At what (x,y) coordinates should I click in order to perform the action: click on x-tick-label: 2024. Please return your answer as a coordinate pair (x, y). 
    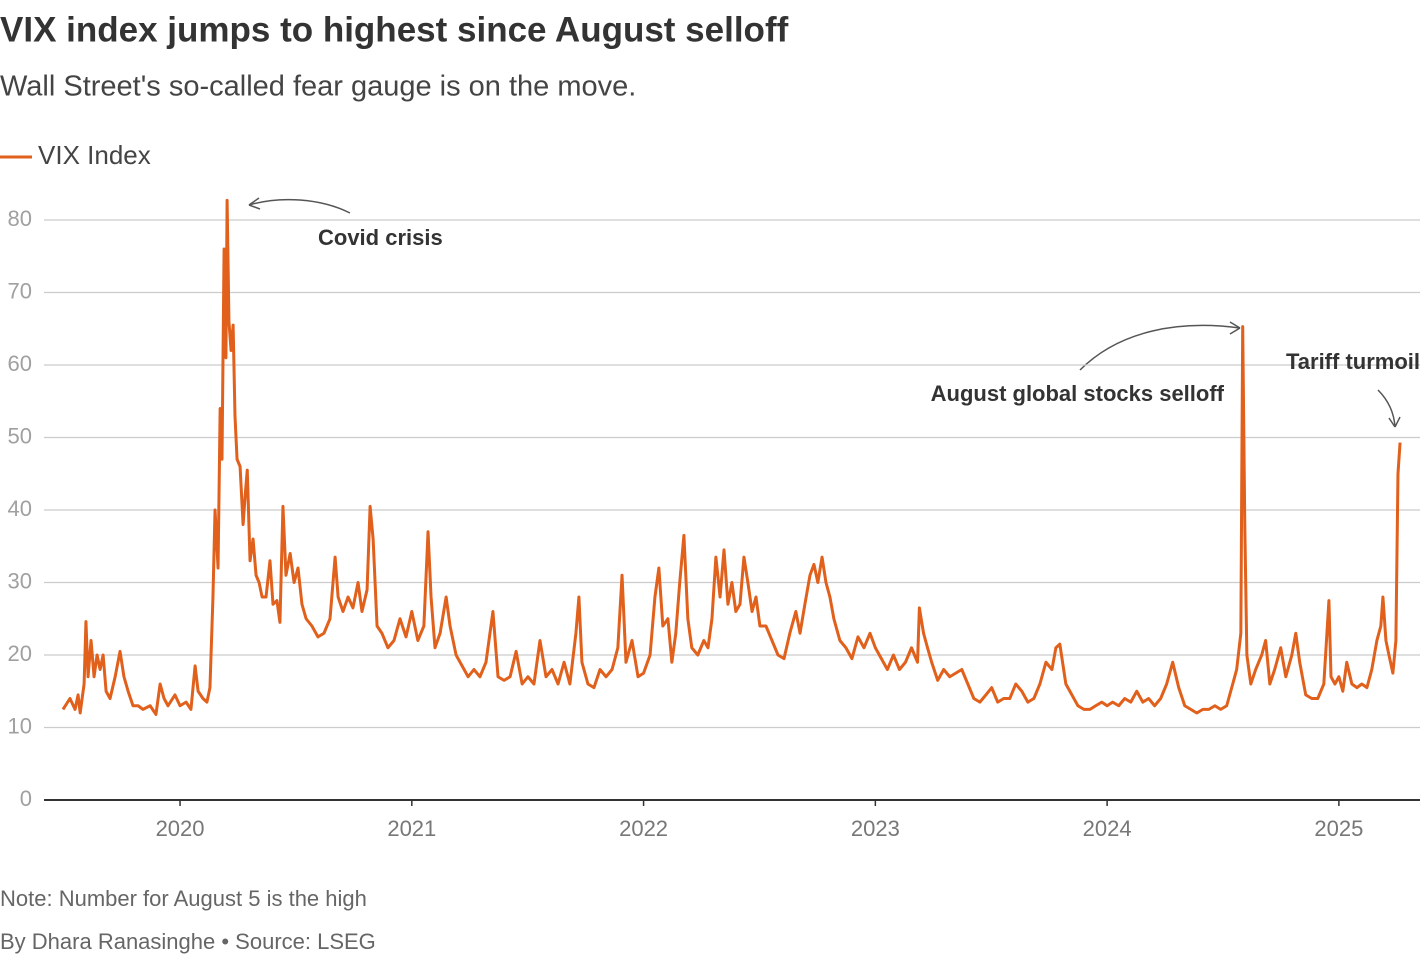
    Looking at the image, I should click on (1107, 828).